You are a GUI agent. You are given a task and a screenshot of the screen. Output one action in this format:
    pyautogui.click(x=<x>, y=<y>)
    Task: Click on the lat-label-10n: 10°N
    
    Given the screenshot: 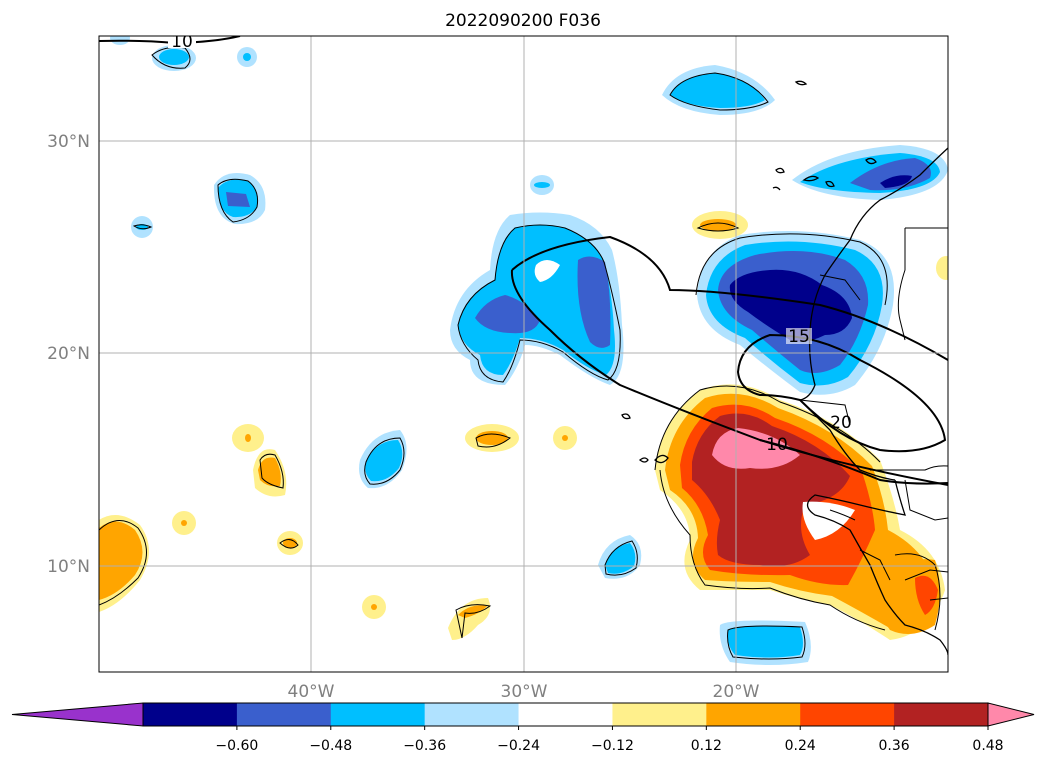 What is the action you would take?
    pyautogui.click(x=68, y=567)
    